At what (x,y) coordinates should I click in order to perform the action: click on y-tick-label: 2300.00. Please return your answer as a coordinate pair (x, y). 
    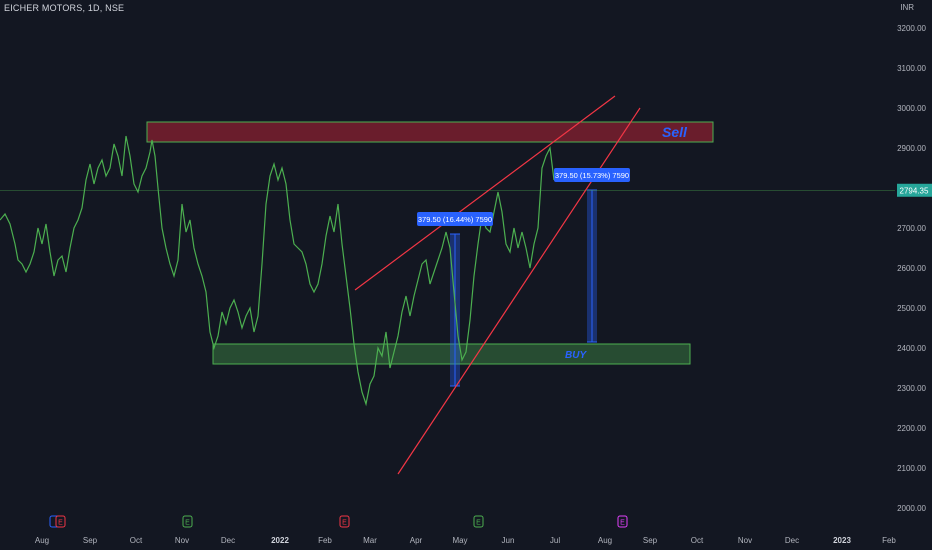
    Looking at the image, I should click on (911, 388).